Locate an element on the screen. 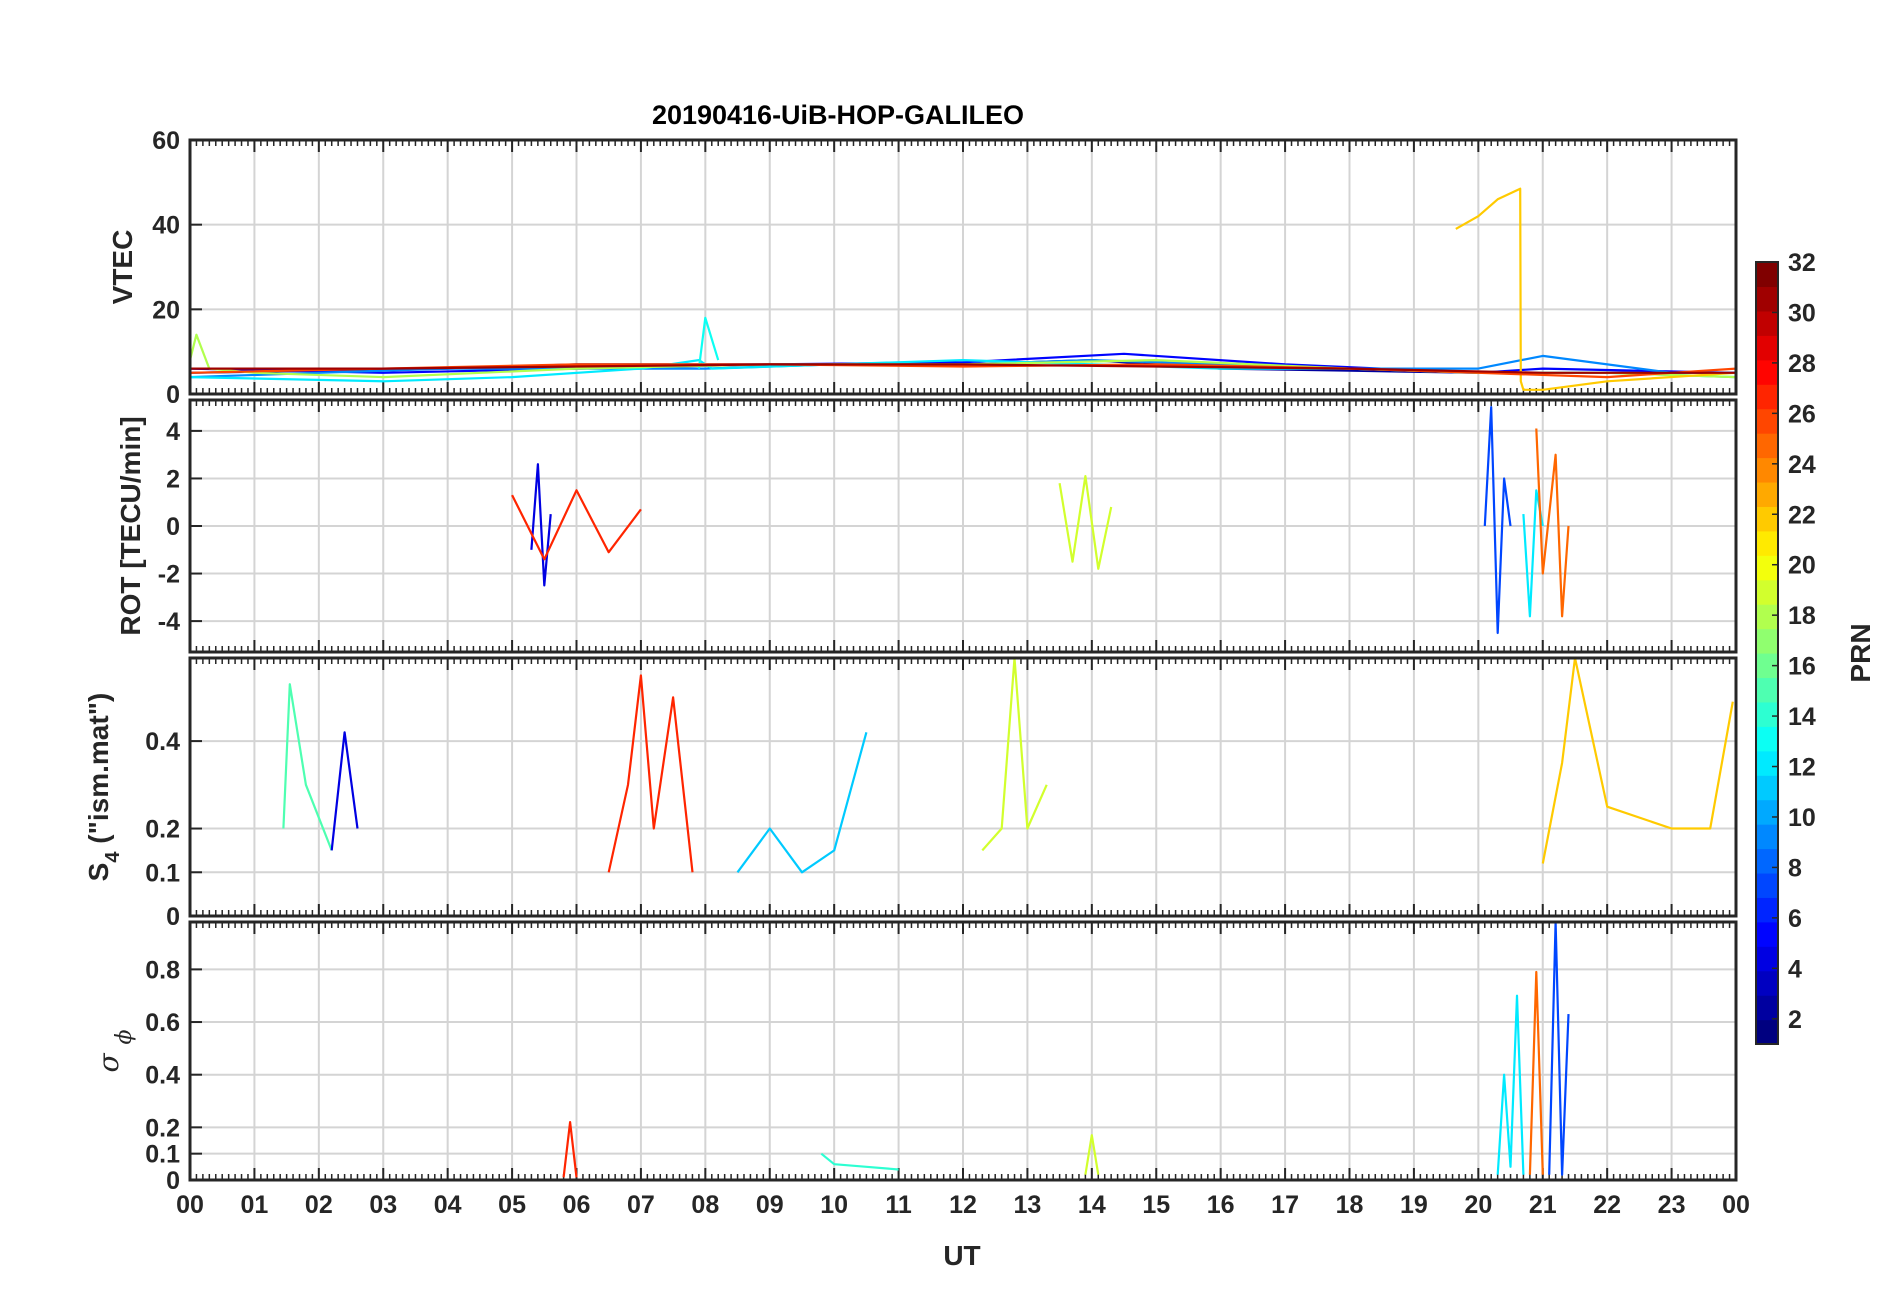 This screenshot has width=1902, height=1292. series-line-vtec-prn31 is located at coordinates (963, 368).